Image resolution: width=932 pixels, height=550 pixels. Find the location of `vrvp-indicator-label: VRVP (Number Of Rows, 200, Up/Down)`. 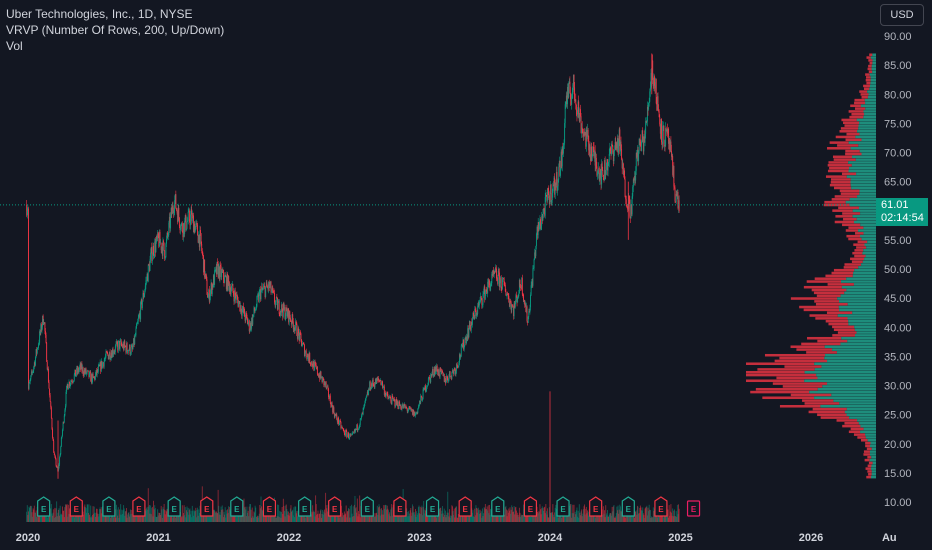

vrvp-indicator-label: VRVP (Number Of Rows, 200, Up/Down) is located at coordinates (115, 30).